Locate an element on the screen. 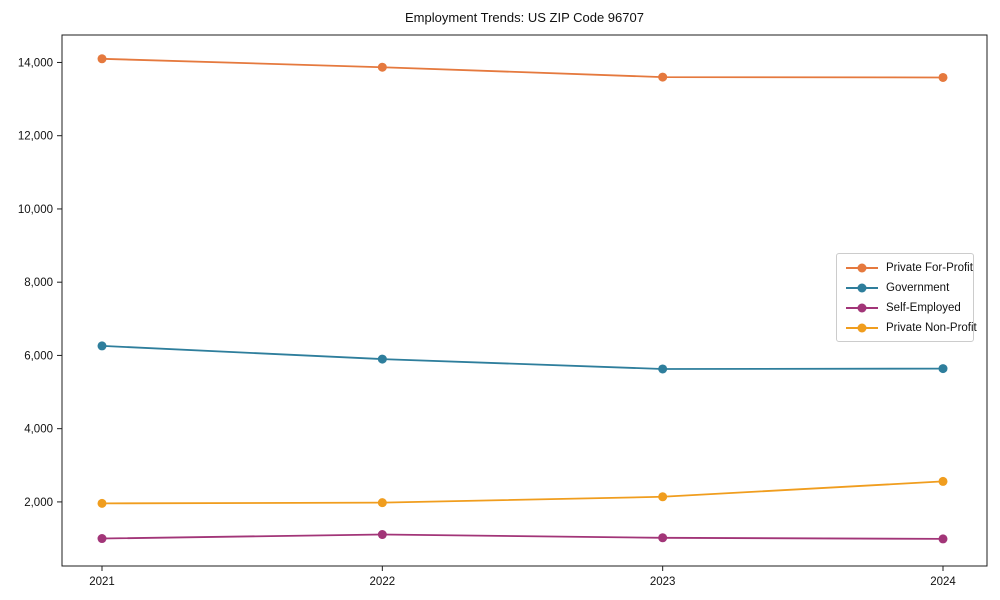 This screenshot has width=1000, height=600. legend-label: Government is located at coordinates (918, 287).